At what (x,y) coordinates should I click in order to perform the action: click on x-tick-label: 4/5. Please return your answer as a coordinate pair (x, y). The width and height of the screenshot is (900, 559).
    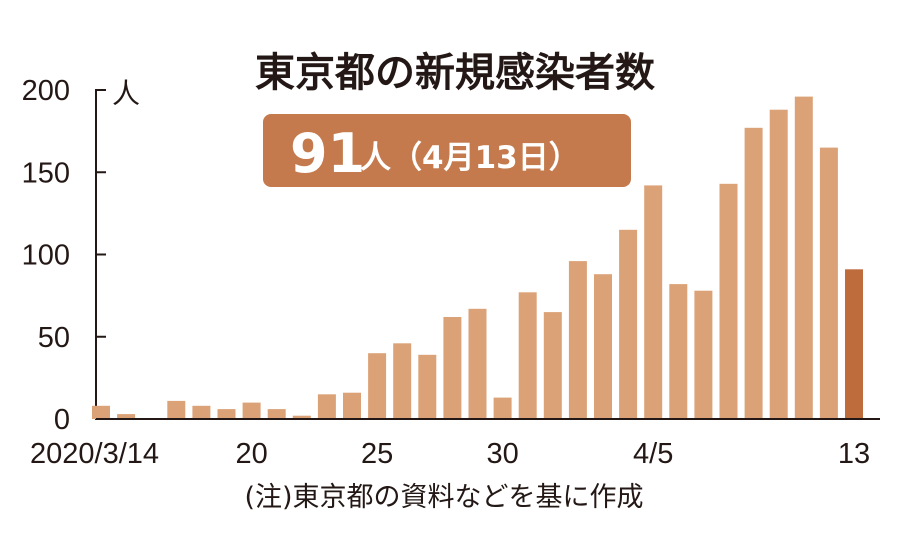
    Looking at the image, I should click on (653, 454).